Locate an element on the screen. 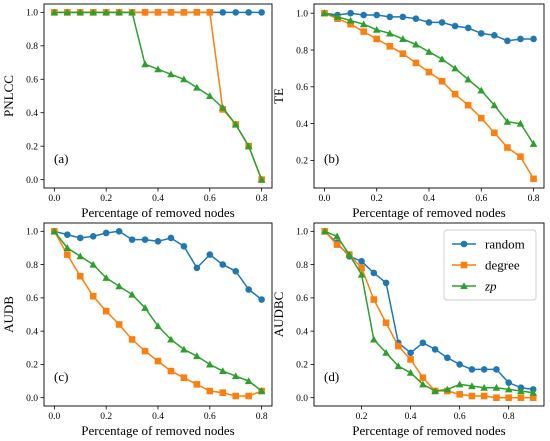 The height and width of the screenshot is (441, 550). y-axis-label: TE is located at coordinates (278, 96).